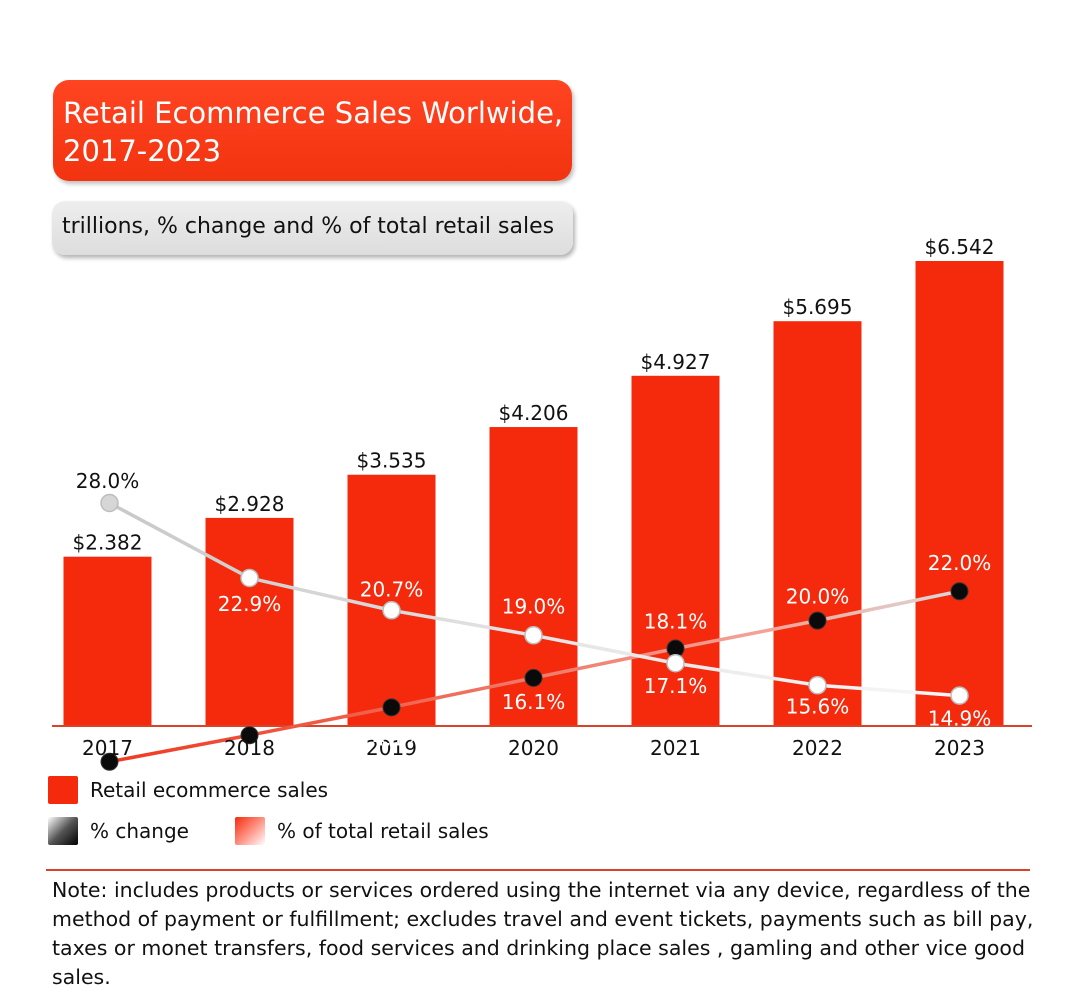  What do you see at coordinates (392, 589) in the screenshot?
I see `change-label-2019: 20.7%` at bounding box center [392, 589].